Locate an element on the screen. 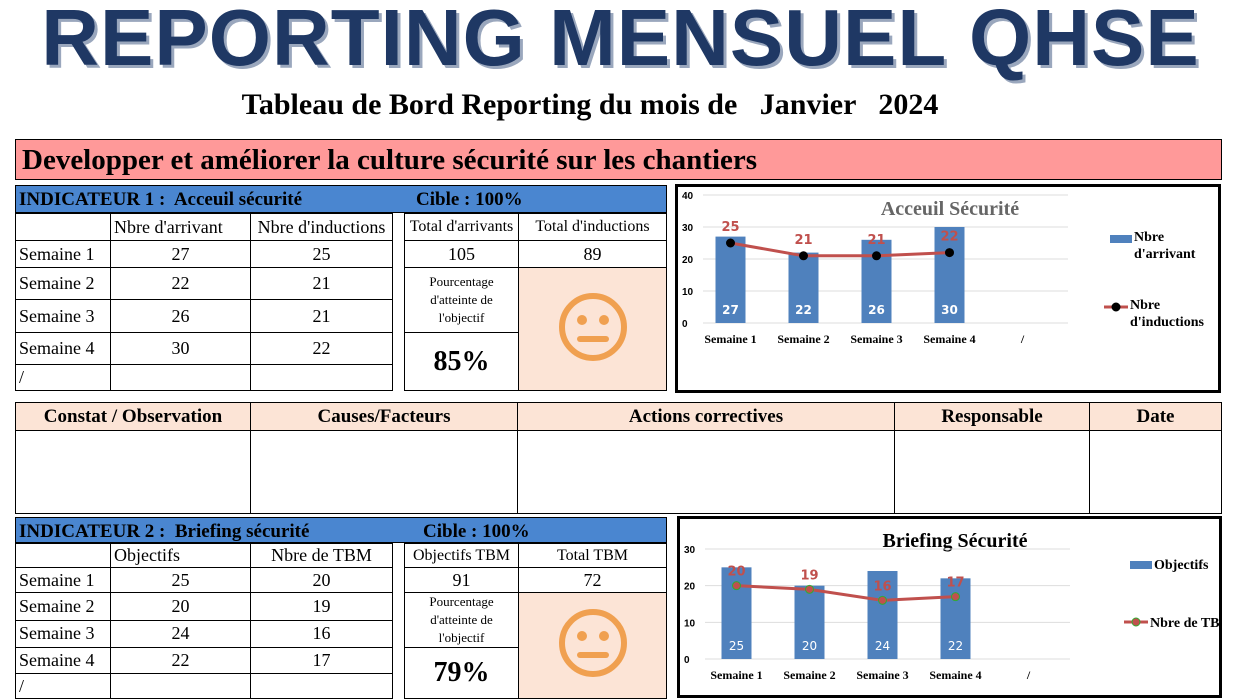 This screenshot has height=700, width=1241. total2-header: Total d'inductions is located at coordinates (592, 227).